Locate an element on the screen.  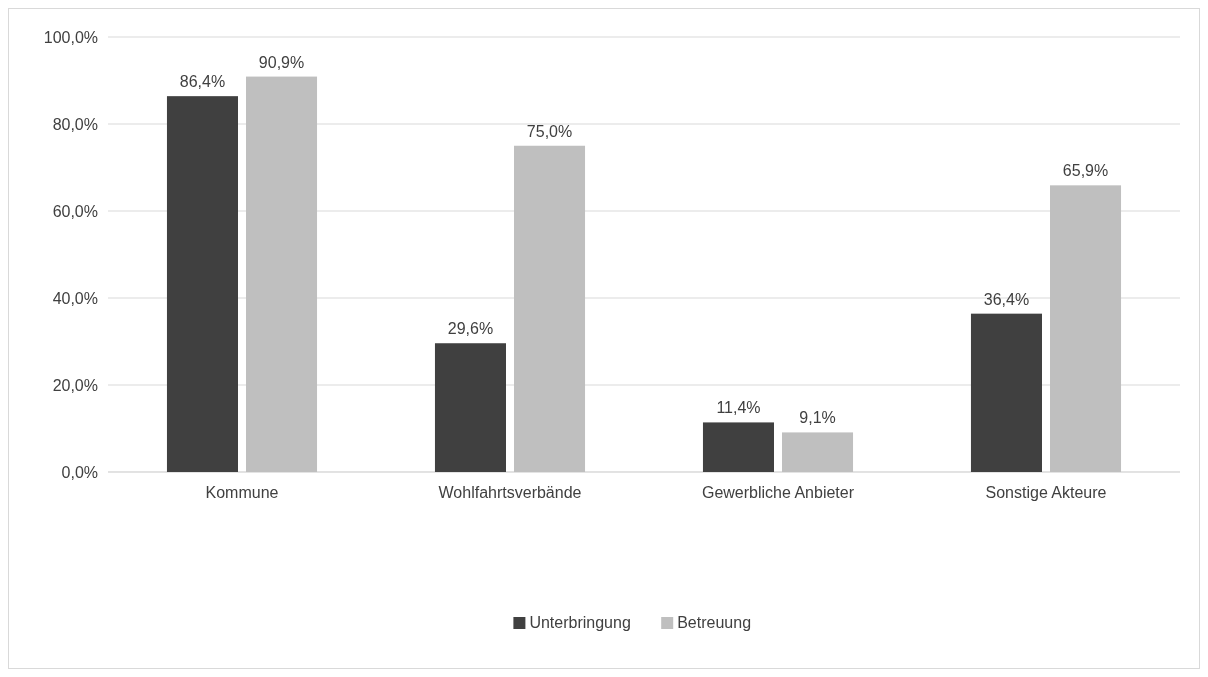
data-label: 9,1% is located at coordinates (817, 418).